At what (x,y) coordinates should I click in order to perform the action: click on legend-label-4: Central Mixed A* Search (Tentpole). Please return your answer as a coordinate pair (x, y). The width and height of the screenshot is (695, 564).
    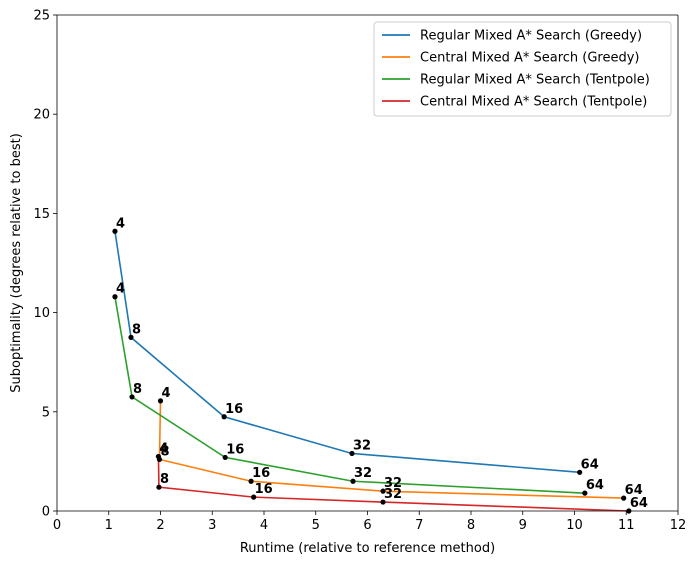
    Looking at the image, I should click on (533, 102).